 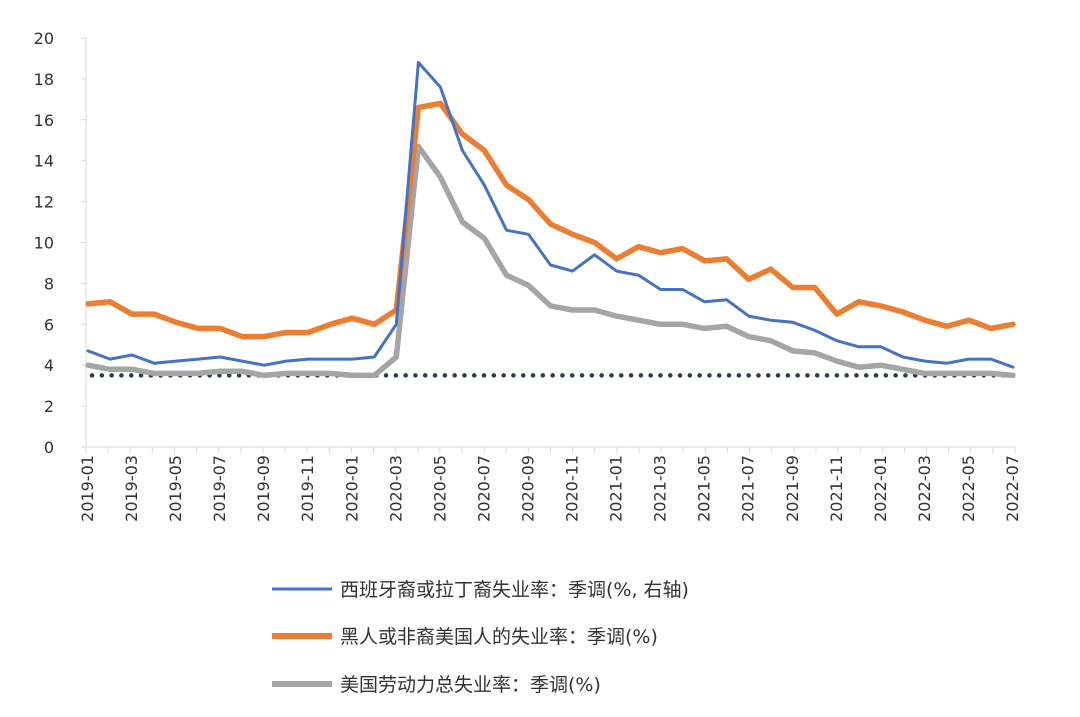 What do you see at coordinates (307, 488) in the screenshot?
I see `x-tick-label: 2019-11` at bounding box center [307, 488].